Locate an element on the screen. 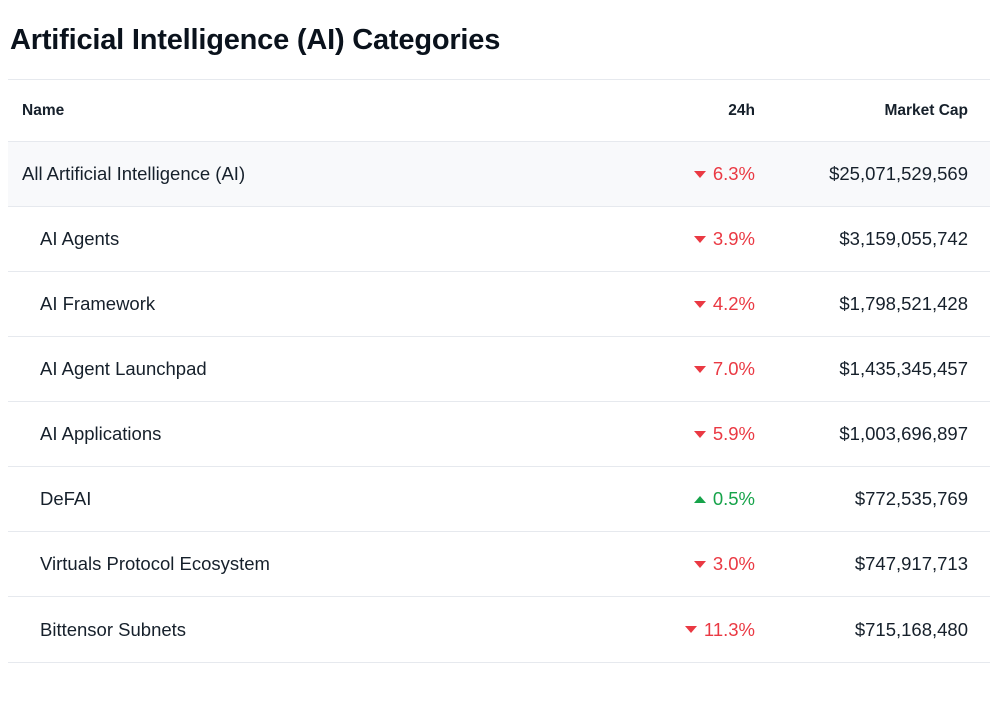 This screenshot has width=998, height=710. change-cell: 5.9% is located at coordinates (695, 434).